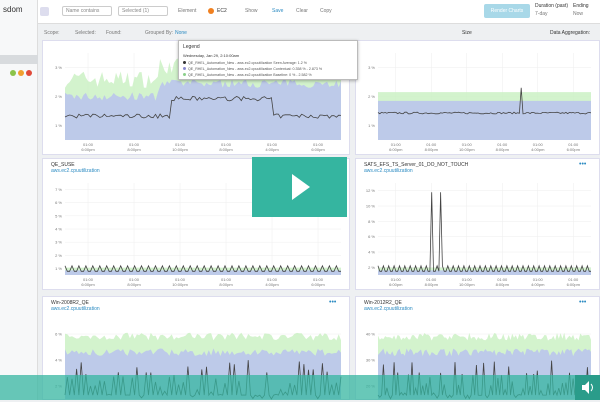  Describe the element at coordinates (371, 334) in the screenshot. I see `y-tick-label: 40 %` at that location.